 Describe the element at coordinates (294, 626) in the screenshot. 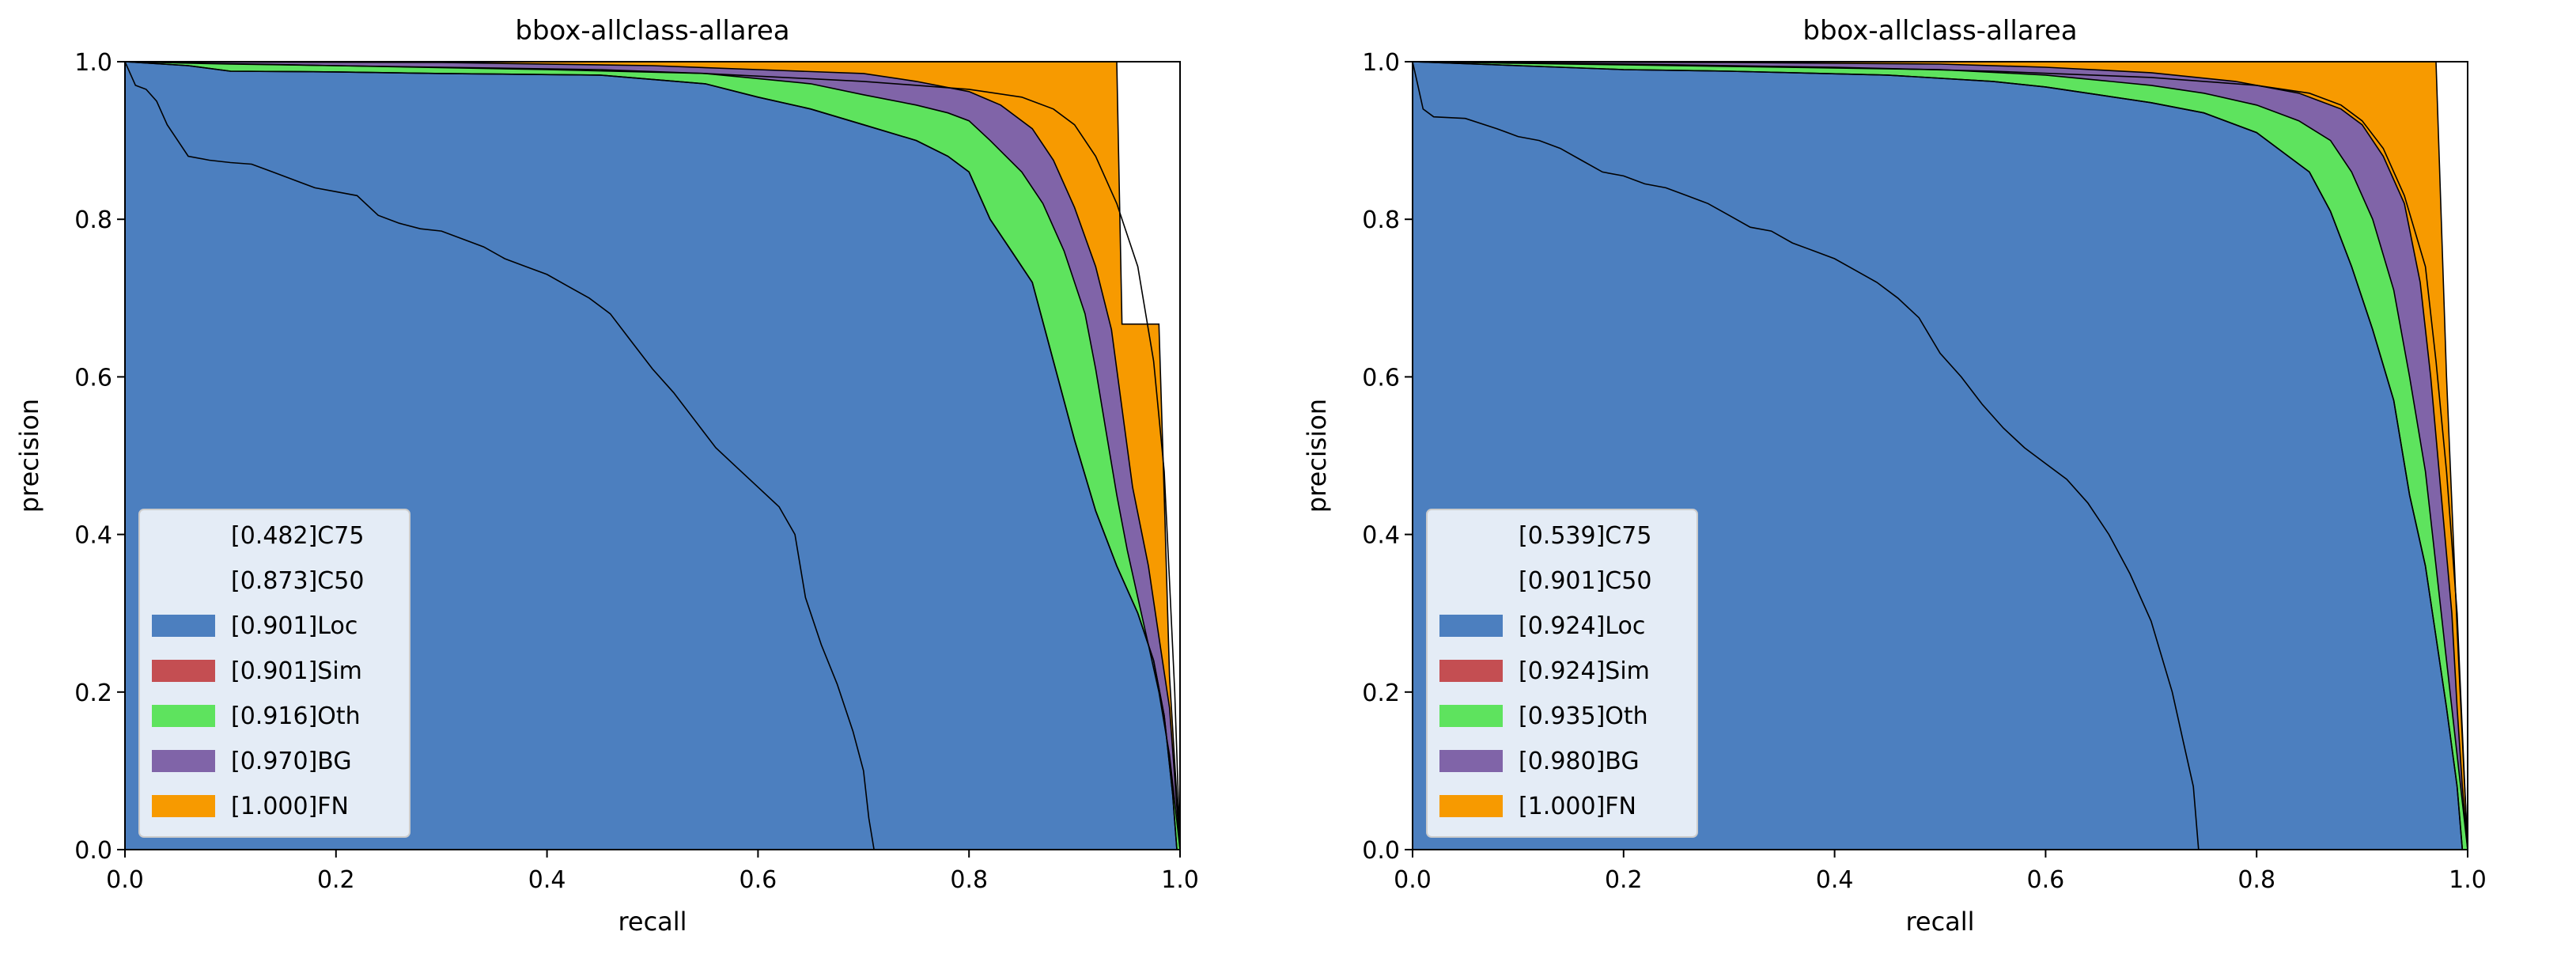

I see `legend-label: [0.901]Loc` at that location.